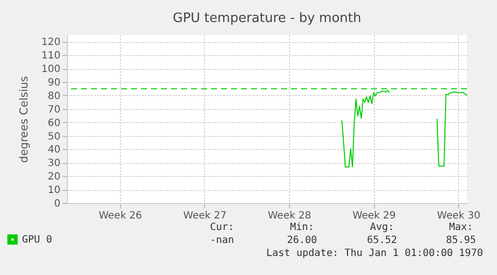 The image size is (497, 275). I want to click on text: Last update: Thu Jan 1 01:00:00 1970, so click(374, 253).